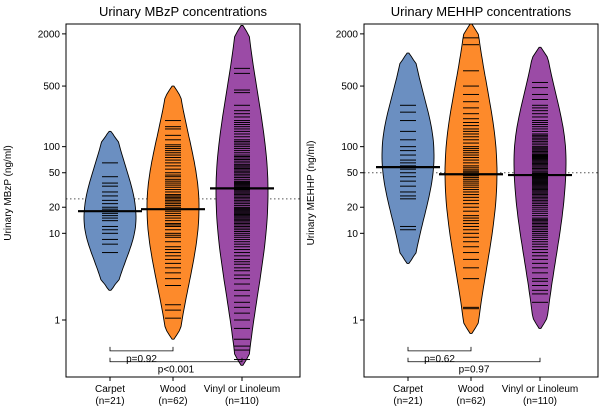 This screenshot has width=603, height=411. I want to click on p-value-label: p=0.62, so click(439, 359).